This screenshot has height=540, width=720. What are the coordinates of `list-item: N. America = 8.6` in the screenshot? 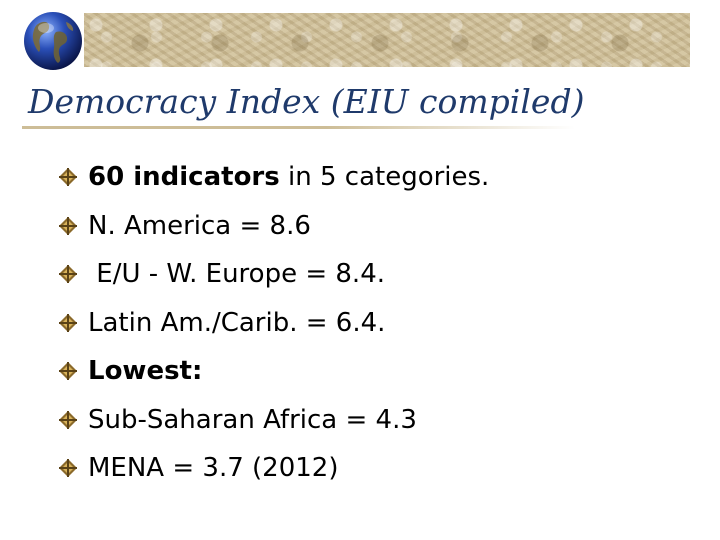 It's located at (273, 226).